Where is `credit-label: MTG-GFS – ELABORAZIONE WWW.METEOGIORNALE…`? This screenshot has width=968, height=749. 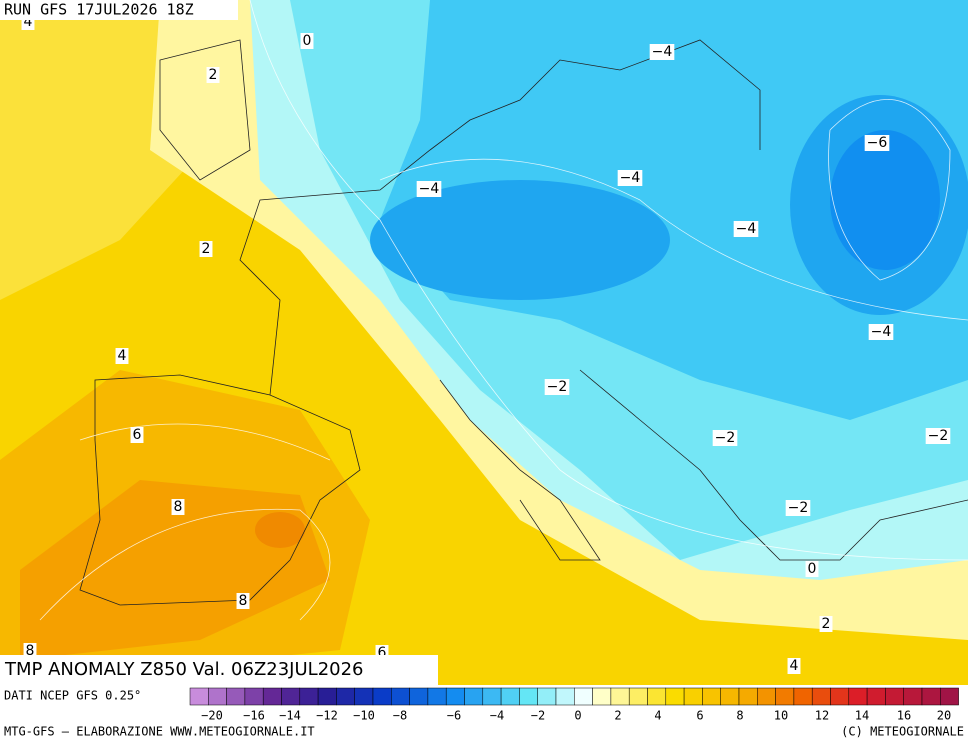
credit-label: MTG-GFS – ELABORAZIONE WWW.METEOGIORNALE… is located at coordinates (159, 732).